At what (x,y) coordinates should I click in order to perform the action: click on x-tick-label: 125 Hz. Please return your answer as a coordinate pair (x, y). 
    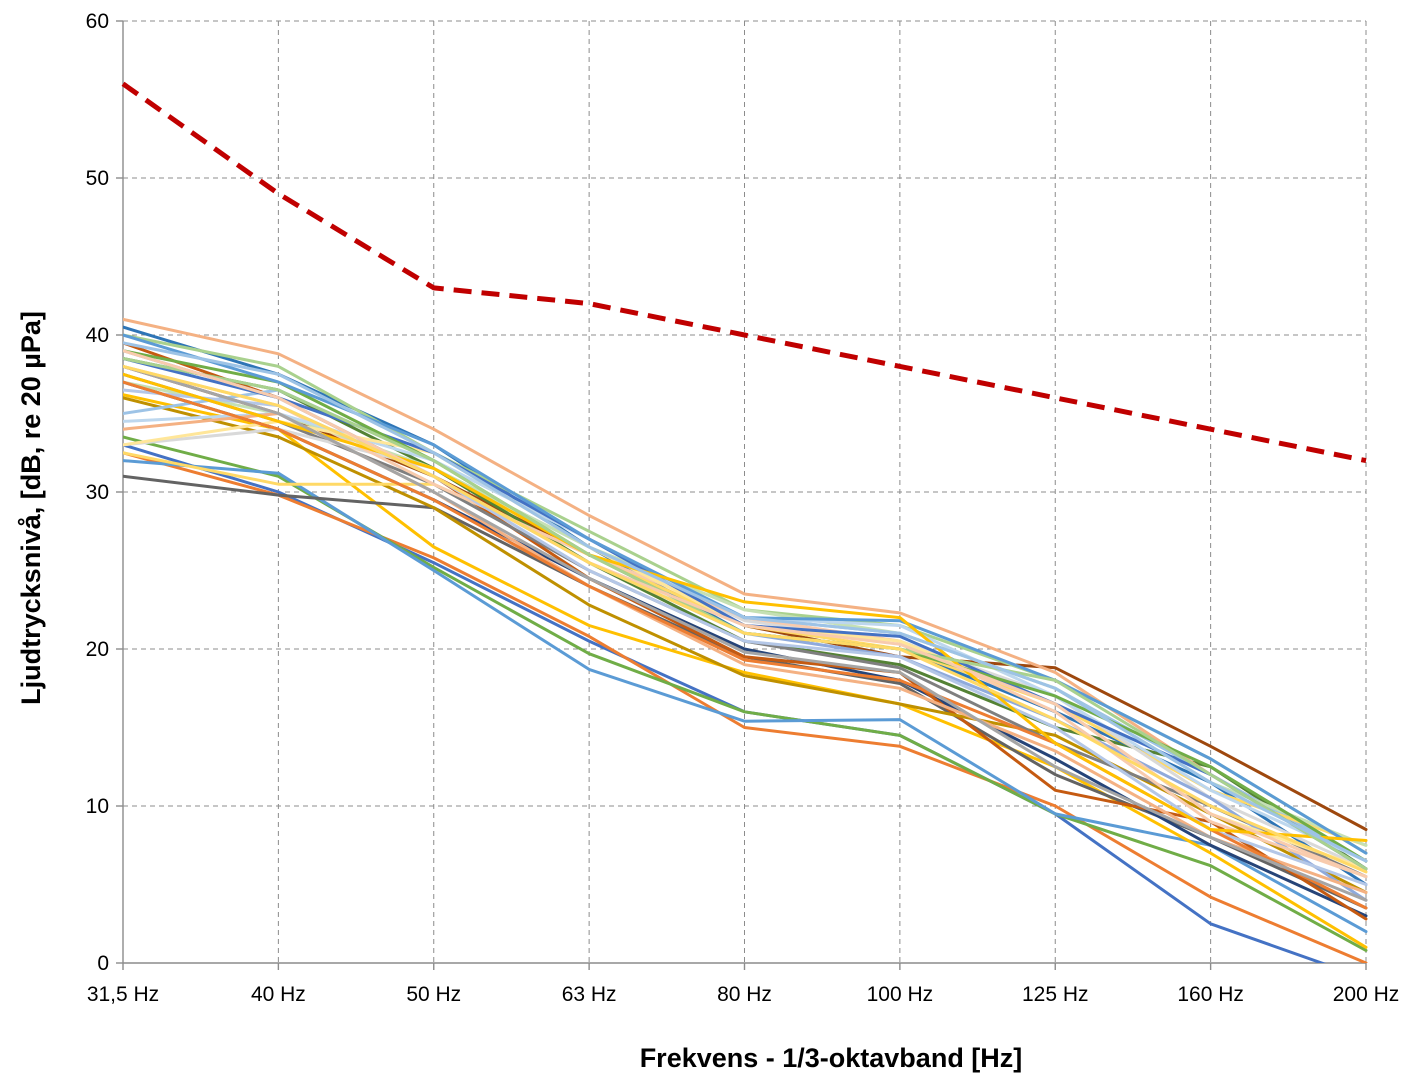
    Looking at the image, I should click on (1055, 994).